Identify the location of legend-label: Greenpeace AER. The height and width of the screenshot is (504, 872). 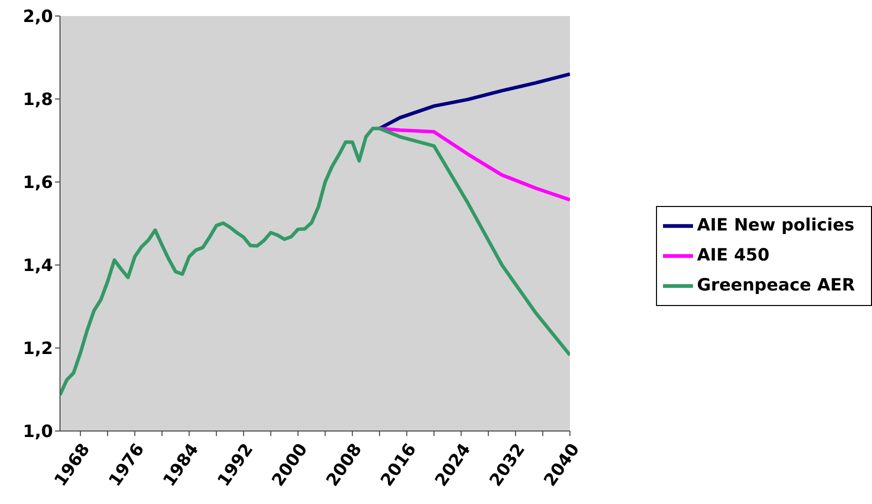
(775, 286).